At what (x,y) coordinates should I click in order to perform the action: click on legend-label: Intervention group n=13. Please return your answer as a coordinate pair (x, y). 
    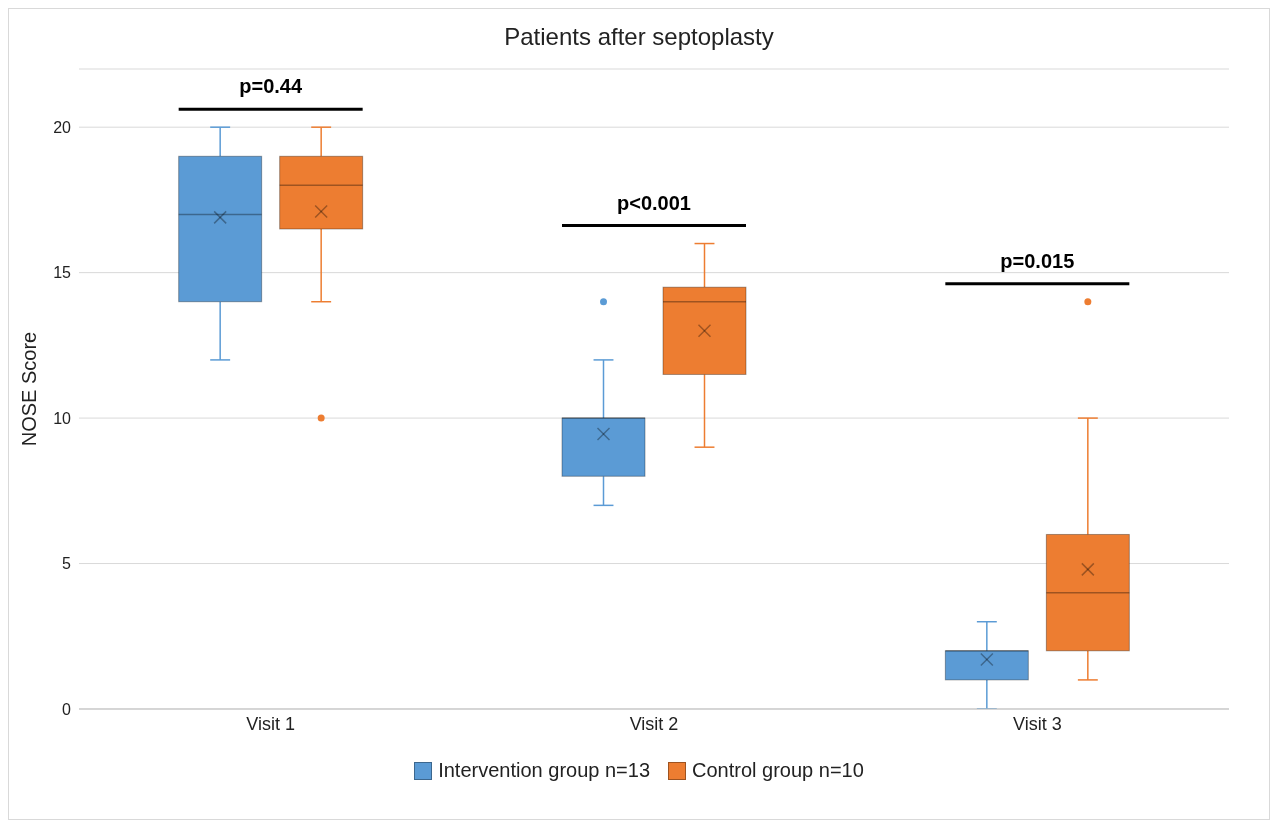
    Looking at the image, I should click on (544, 770).